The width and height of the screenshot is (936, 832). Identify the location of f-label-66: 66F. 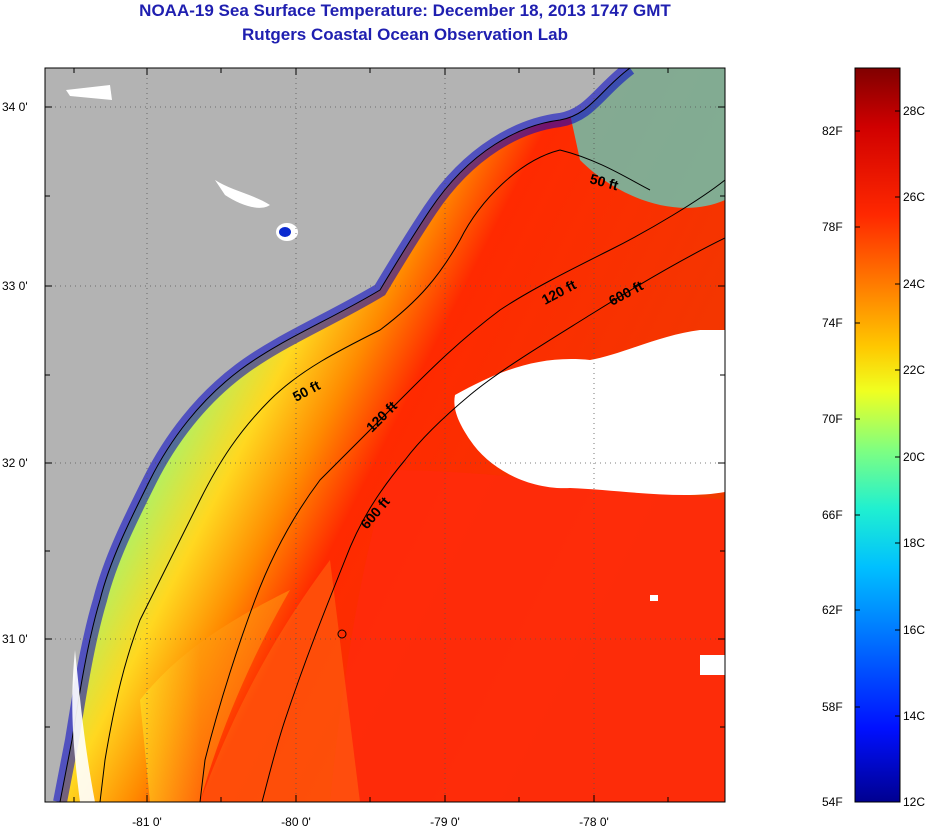
(832, 515).